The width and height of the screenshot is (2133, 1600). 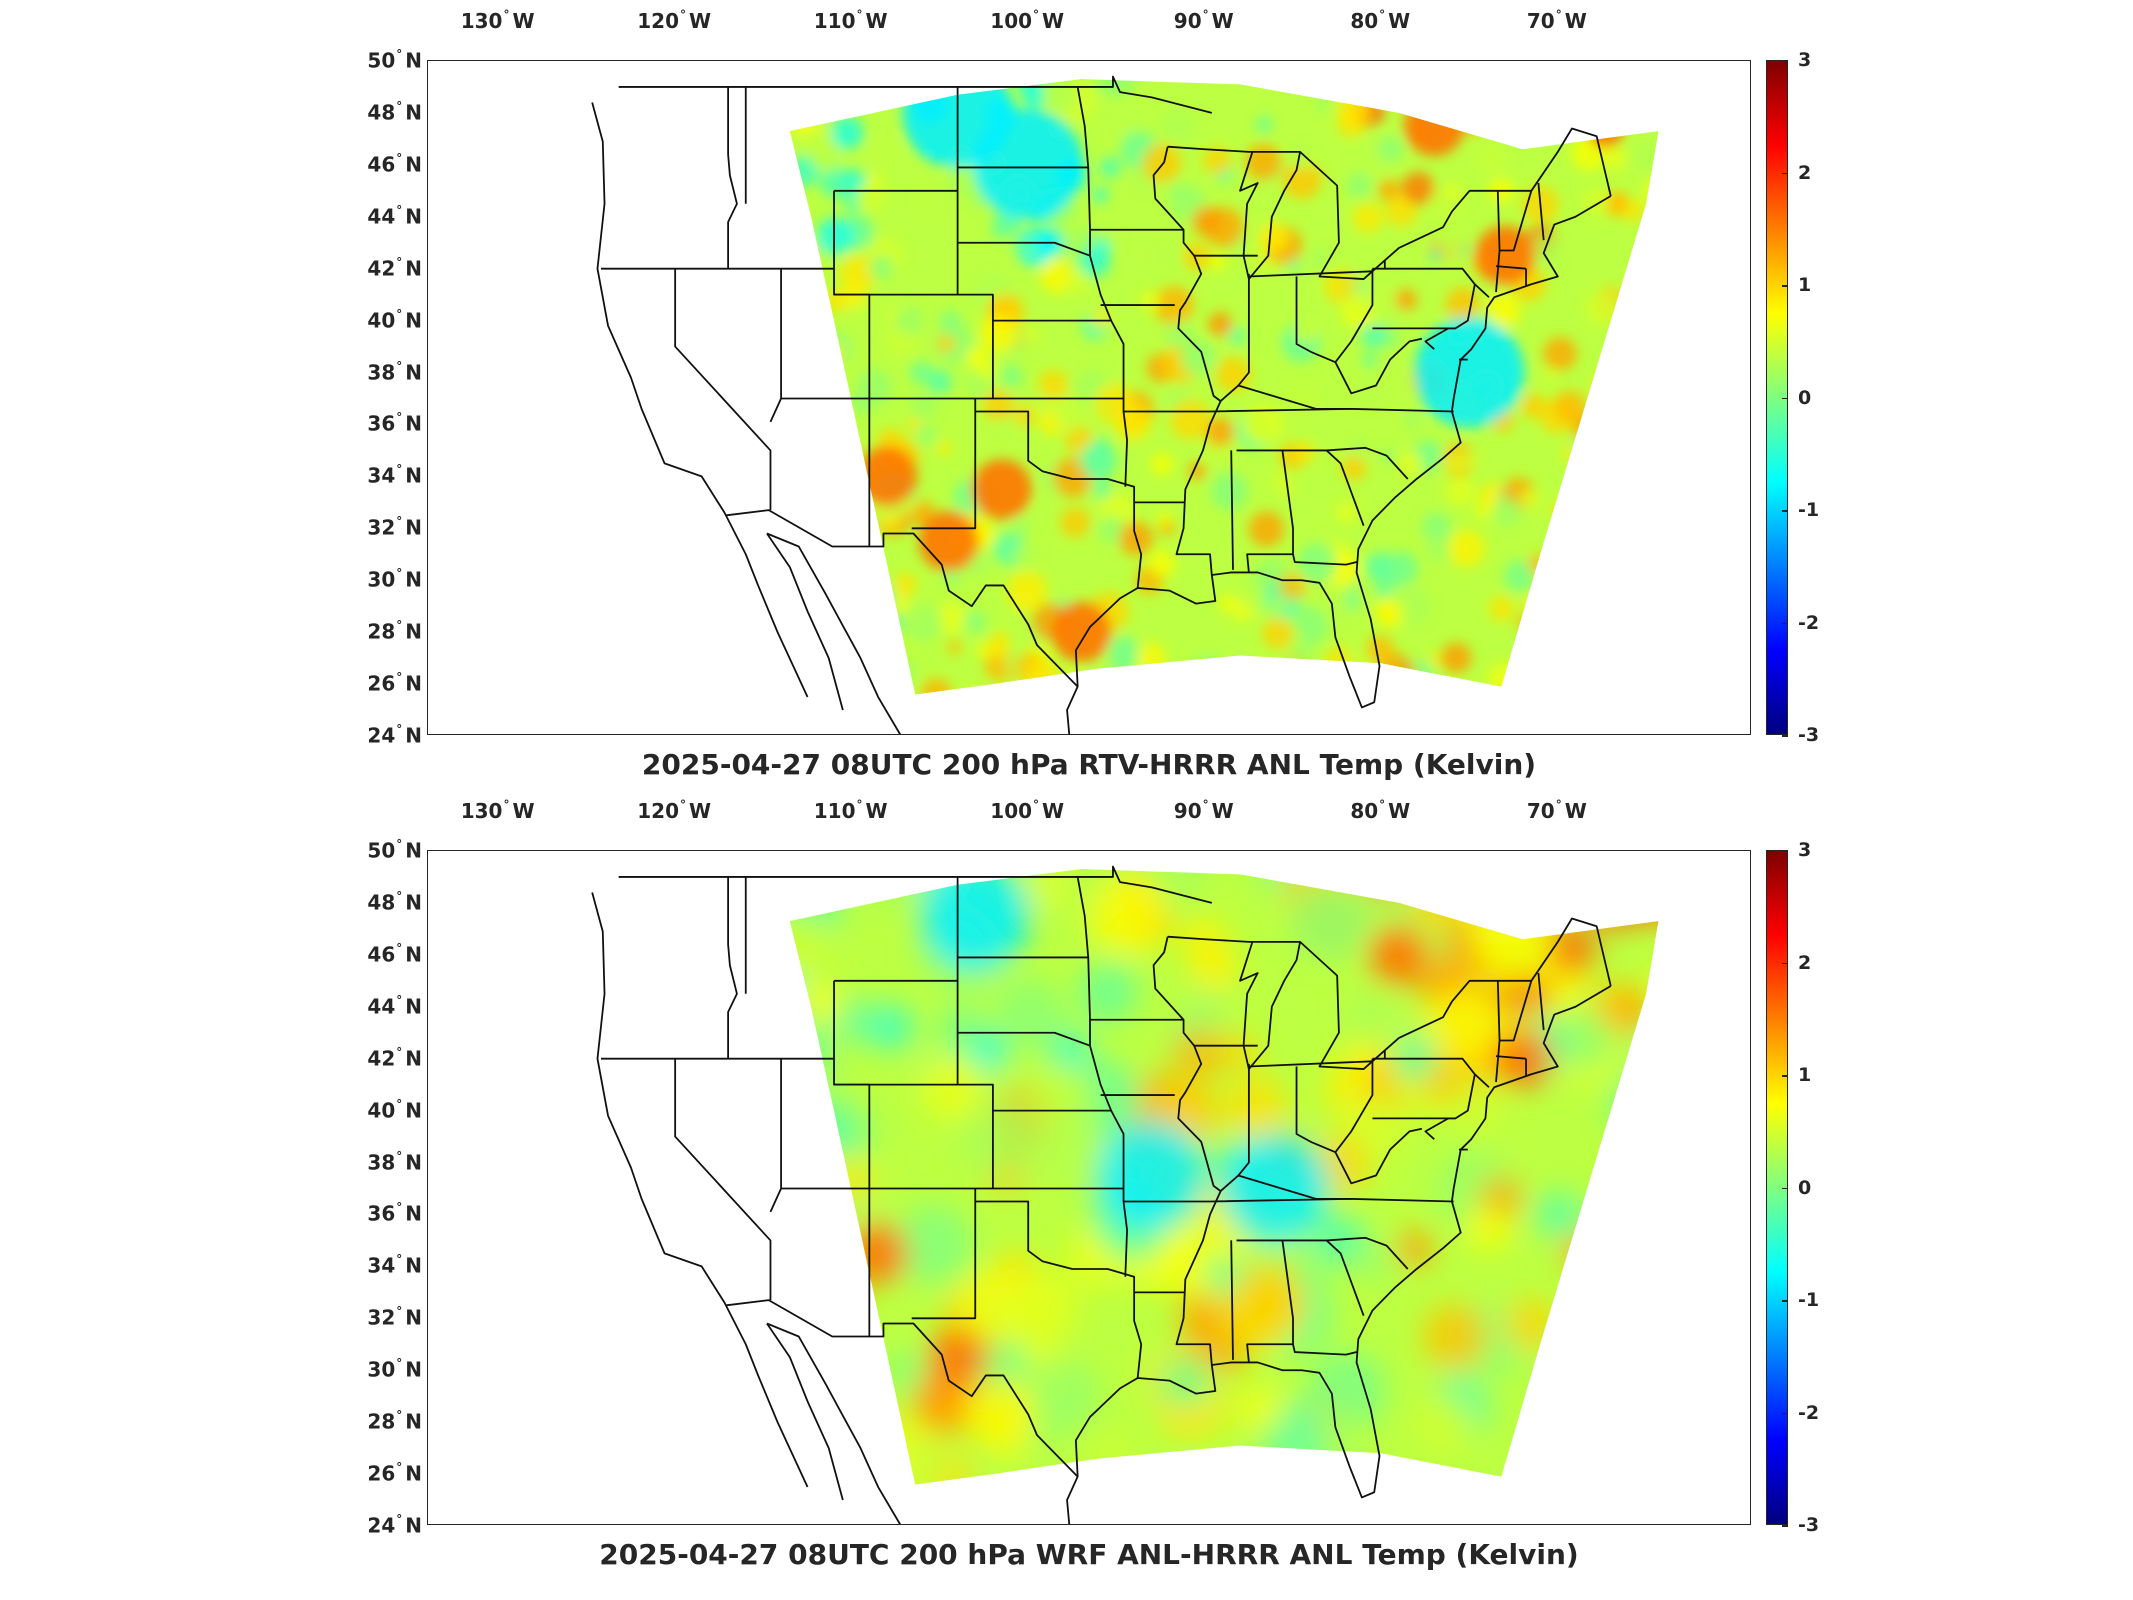 I want to click on longitude-label: 130° W, so click(x=498, y=810).